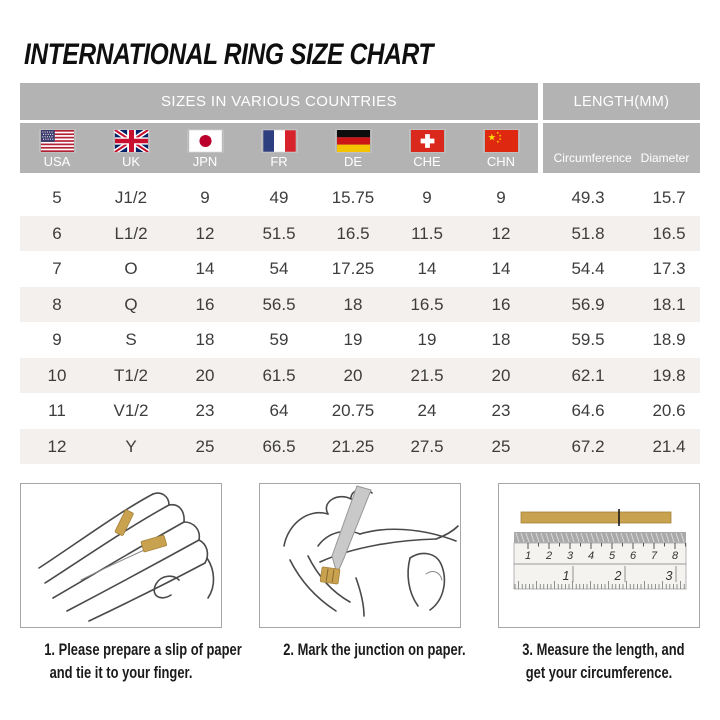 The width and height of the screenshot is (720, 720). What do you see at coordinates (353, 410) in the screenshot?
I see `size-cell: 20.75` at bounding box center [353, 410].